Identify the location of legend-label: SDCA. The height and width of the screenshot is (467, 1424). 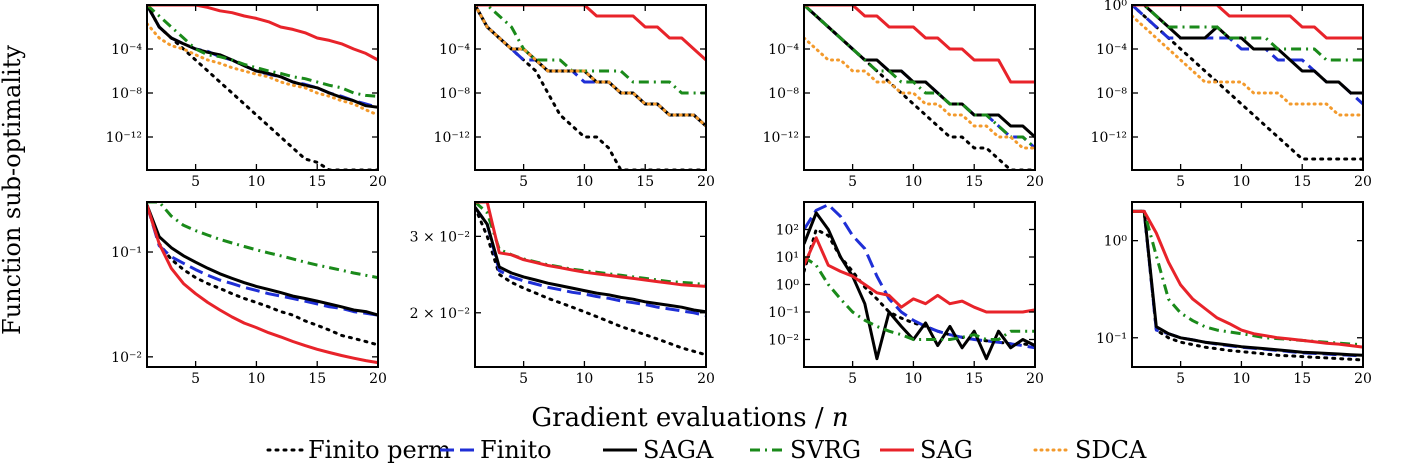
(1111, 450).